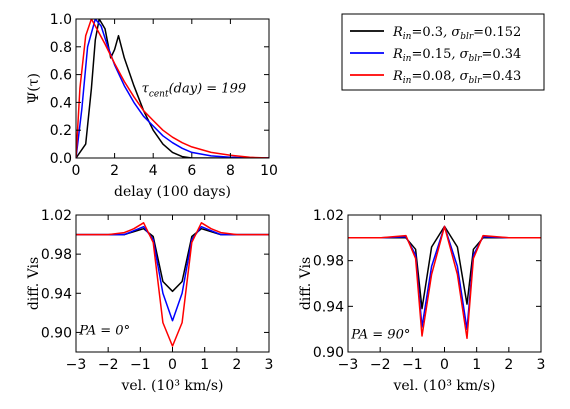 This screenshot has width=570, height=409. I want to click on x-tick-label: 8, so click(230, 171).